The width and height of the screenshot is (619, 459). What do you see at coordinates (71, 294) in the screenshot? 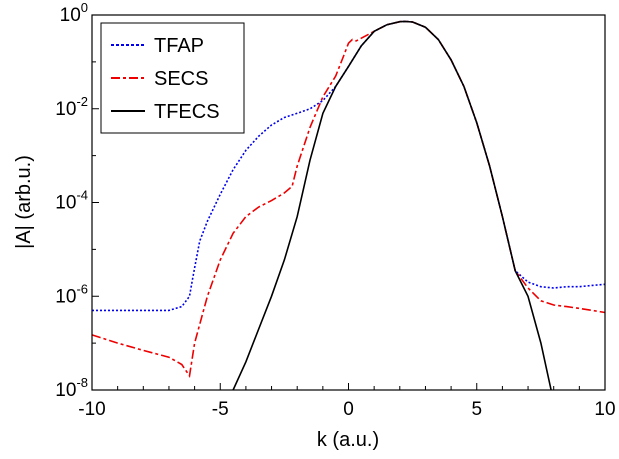
I see `y-tick-label: 10⁻⁶` at bounding box center [71, 294].